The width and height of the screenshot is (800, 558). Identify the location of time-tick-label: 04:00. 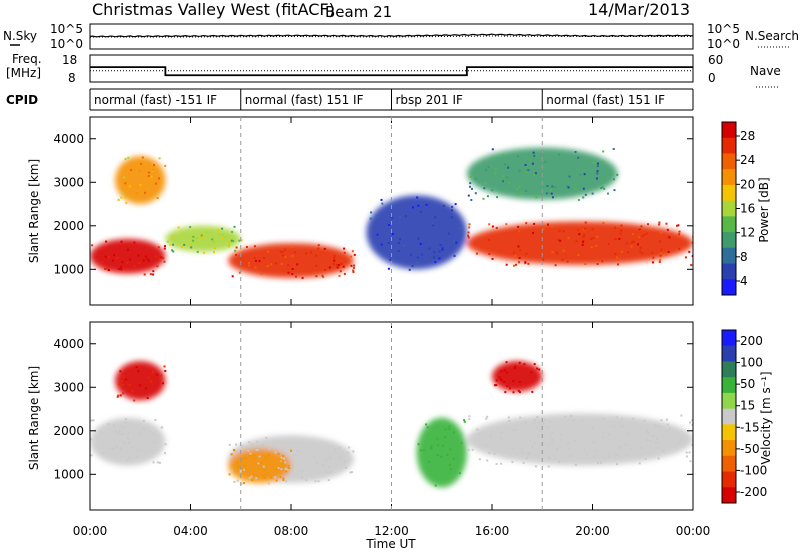
(190, 531).